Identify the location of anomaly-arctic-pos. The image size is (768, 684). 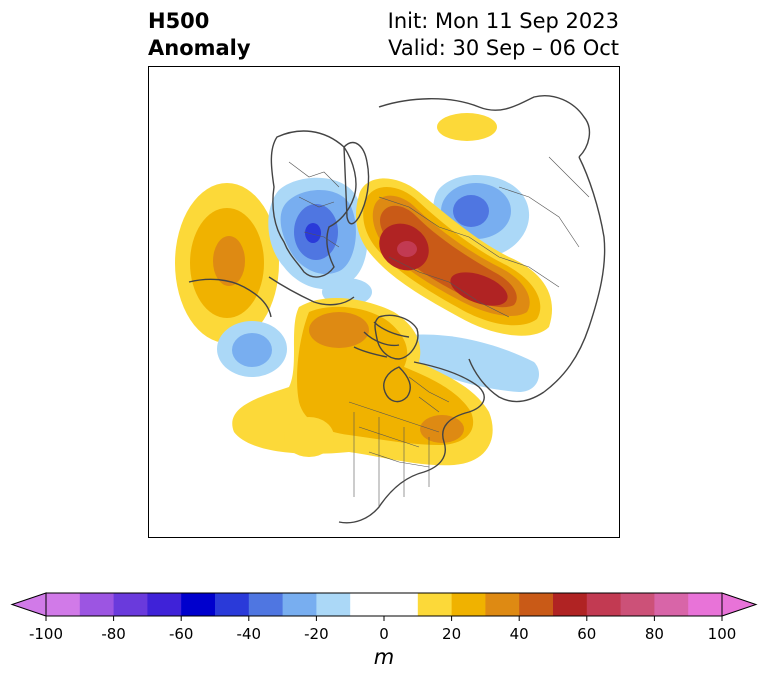
(467, 127).